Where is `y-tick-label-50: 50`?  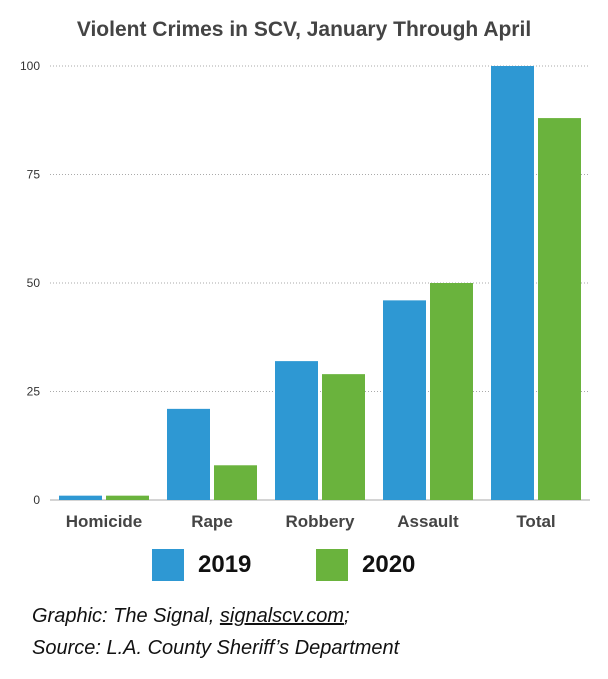
y-tick-label-50: 50 is located at coordinates (34, 283).